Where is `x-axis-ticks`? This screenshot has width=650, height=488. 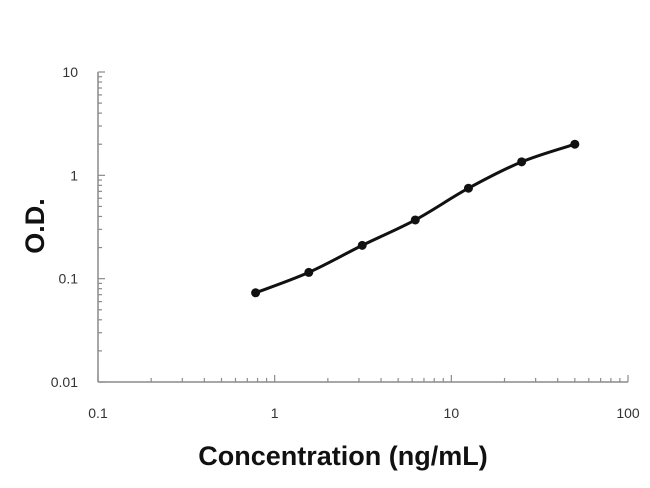 x-axis-ticks is located at coordinates (363, 378).